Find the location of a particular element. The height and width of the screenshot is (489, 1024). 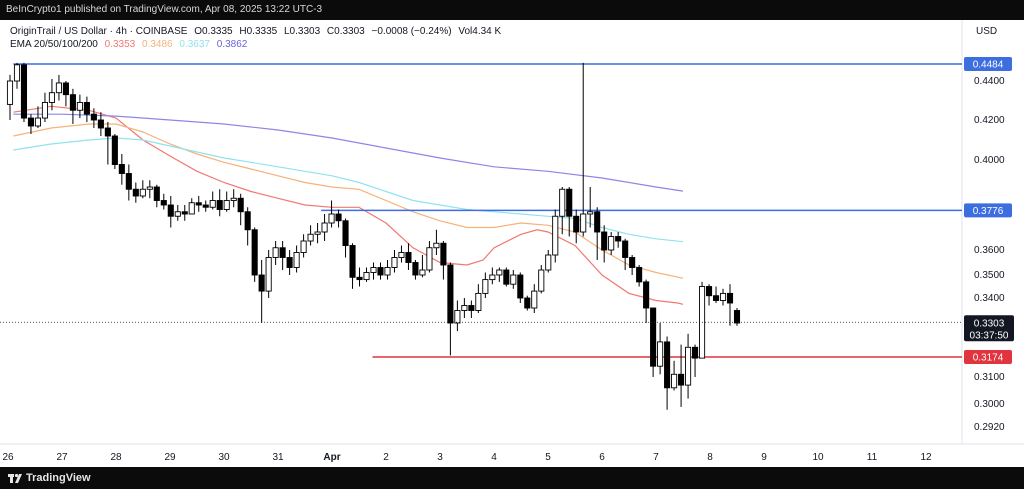

x-tick-label: 26 is located at coordinates (8, 457).